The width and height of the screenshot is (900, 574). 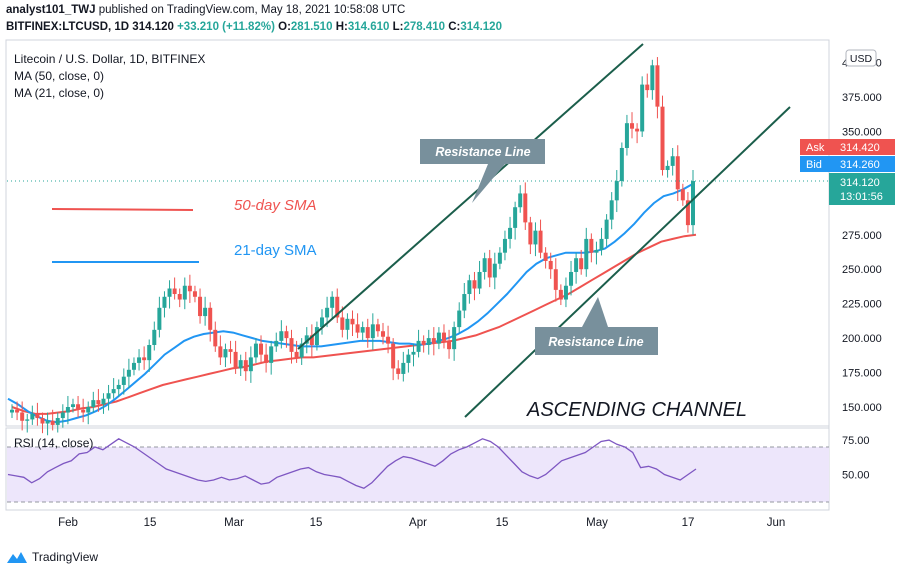 I want to click on x-tick-label: Feb, so click(x=68, y=523).